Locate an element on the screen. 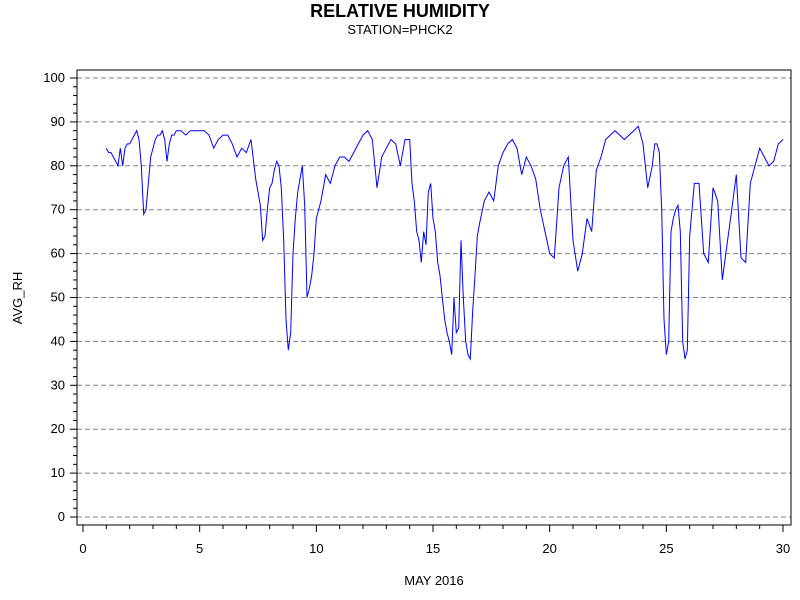  y-tick-label-20: 20 is located at coordinates (58, 428).